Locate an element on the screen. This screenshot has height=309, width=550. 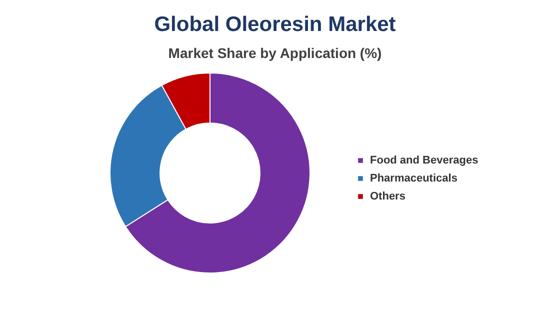
legend-label: Others is located at coordinates (388, 196).